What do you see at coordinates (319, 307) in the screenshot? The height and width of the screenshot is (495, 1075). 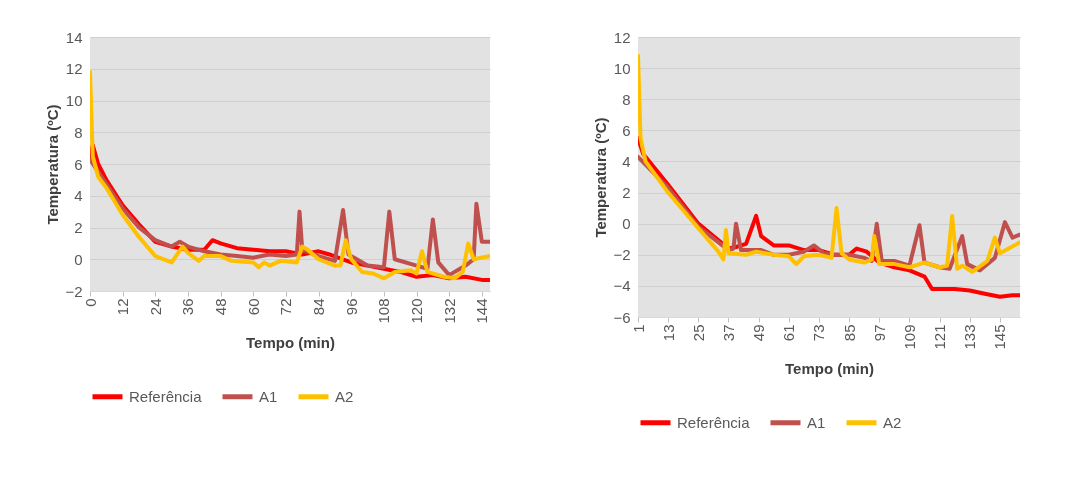 I see `x-tick-label: 84` at bounding box center [319, 307].